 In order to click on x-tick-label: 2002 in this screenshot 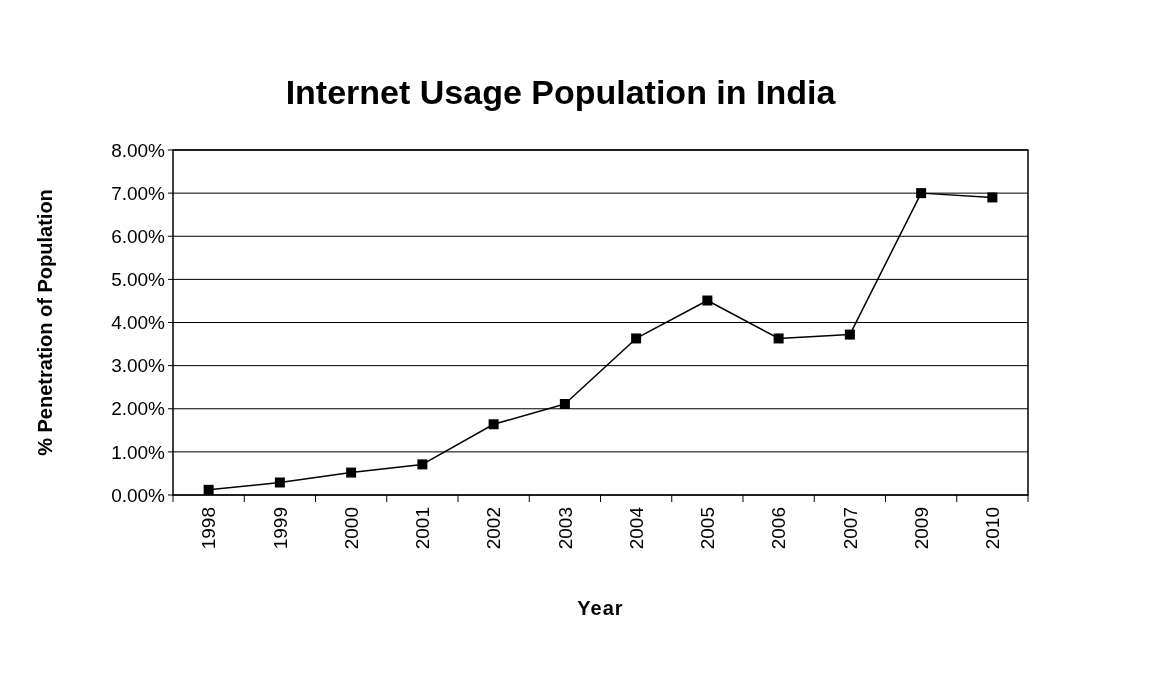, I will do `click(494, 528)`.